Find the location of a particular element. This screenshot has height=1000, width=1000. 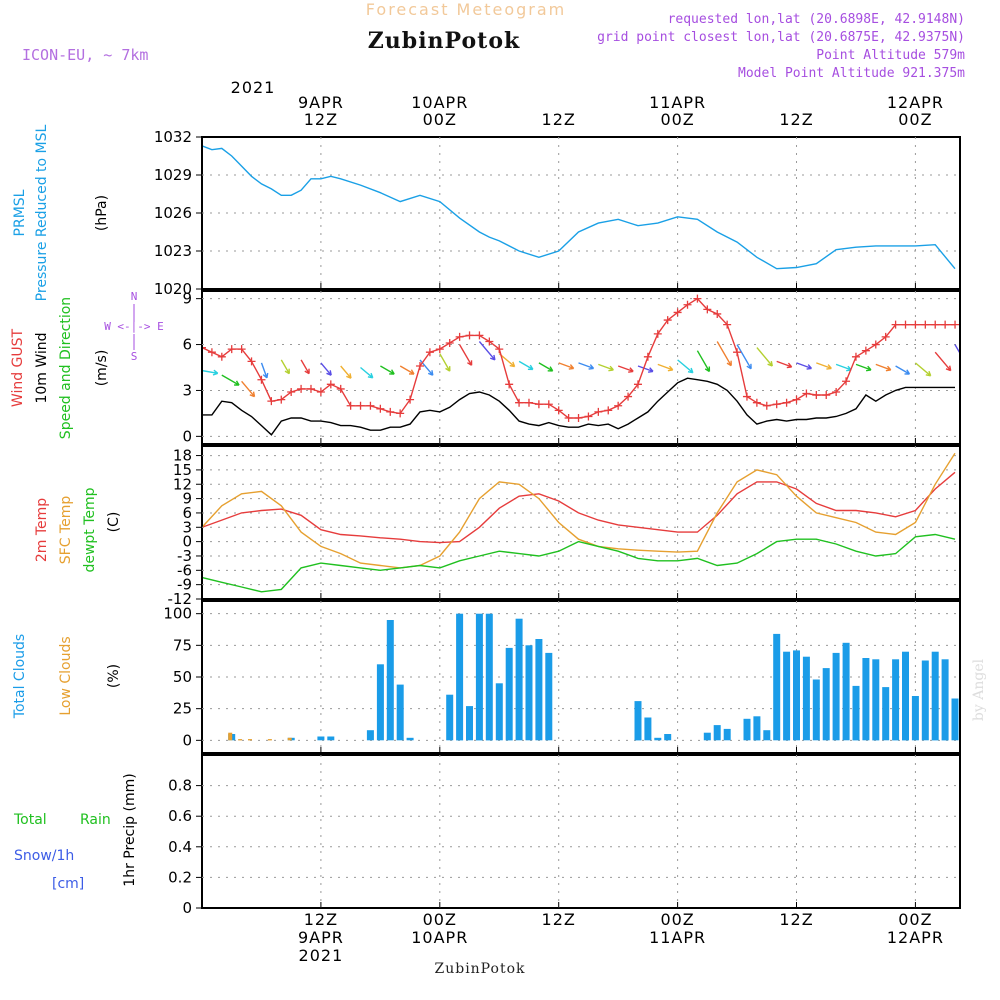

series-line is located at coordinates (579, 207).